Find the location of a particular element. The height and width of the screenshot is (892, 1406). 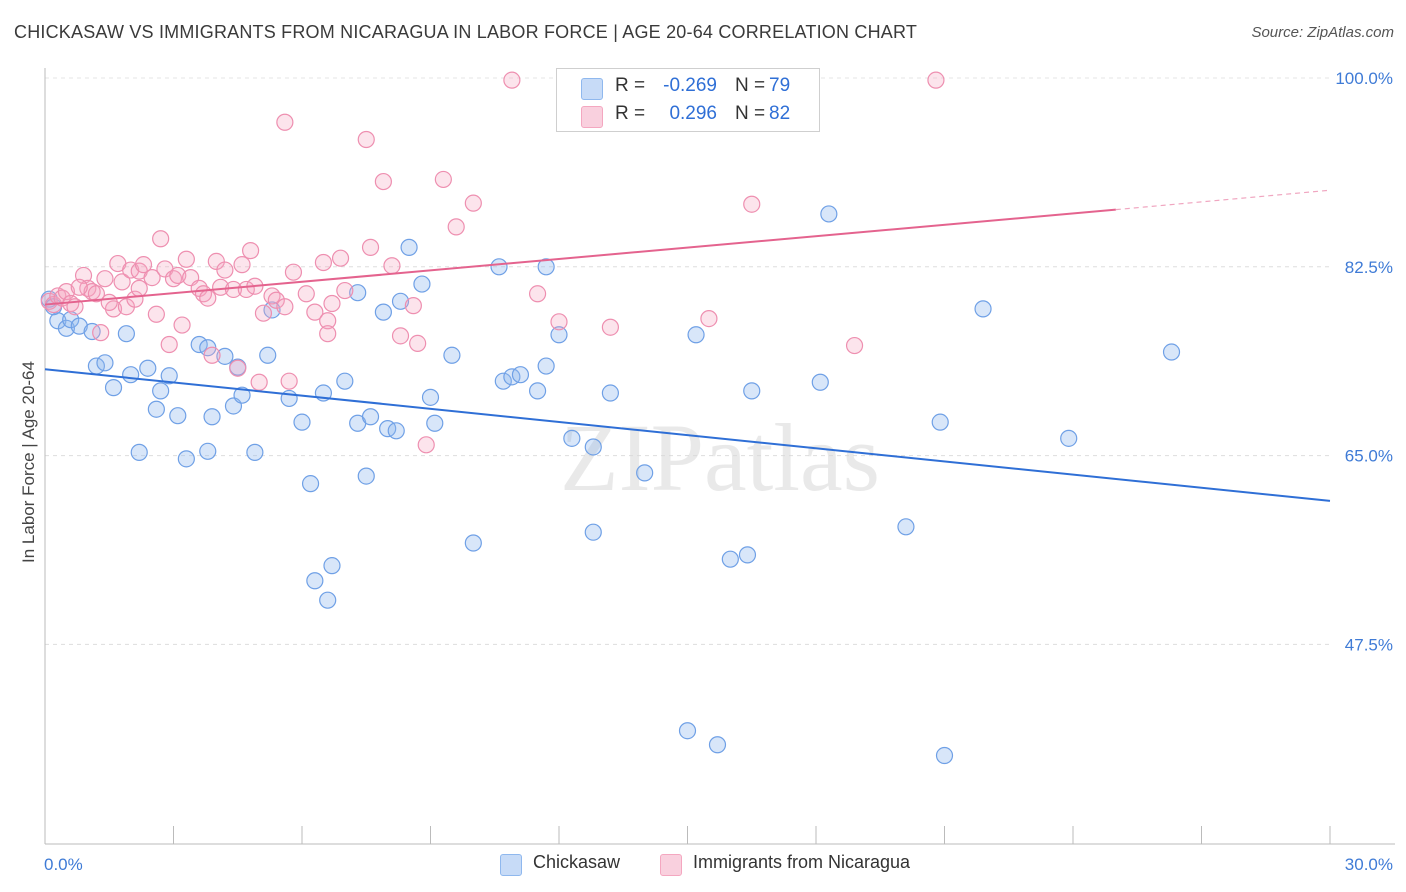

y-tick-label: 65.0% is located at coordinates (1369, 456).